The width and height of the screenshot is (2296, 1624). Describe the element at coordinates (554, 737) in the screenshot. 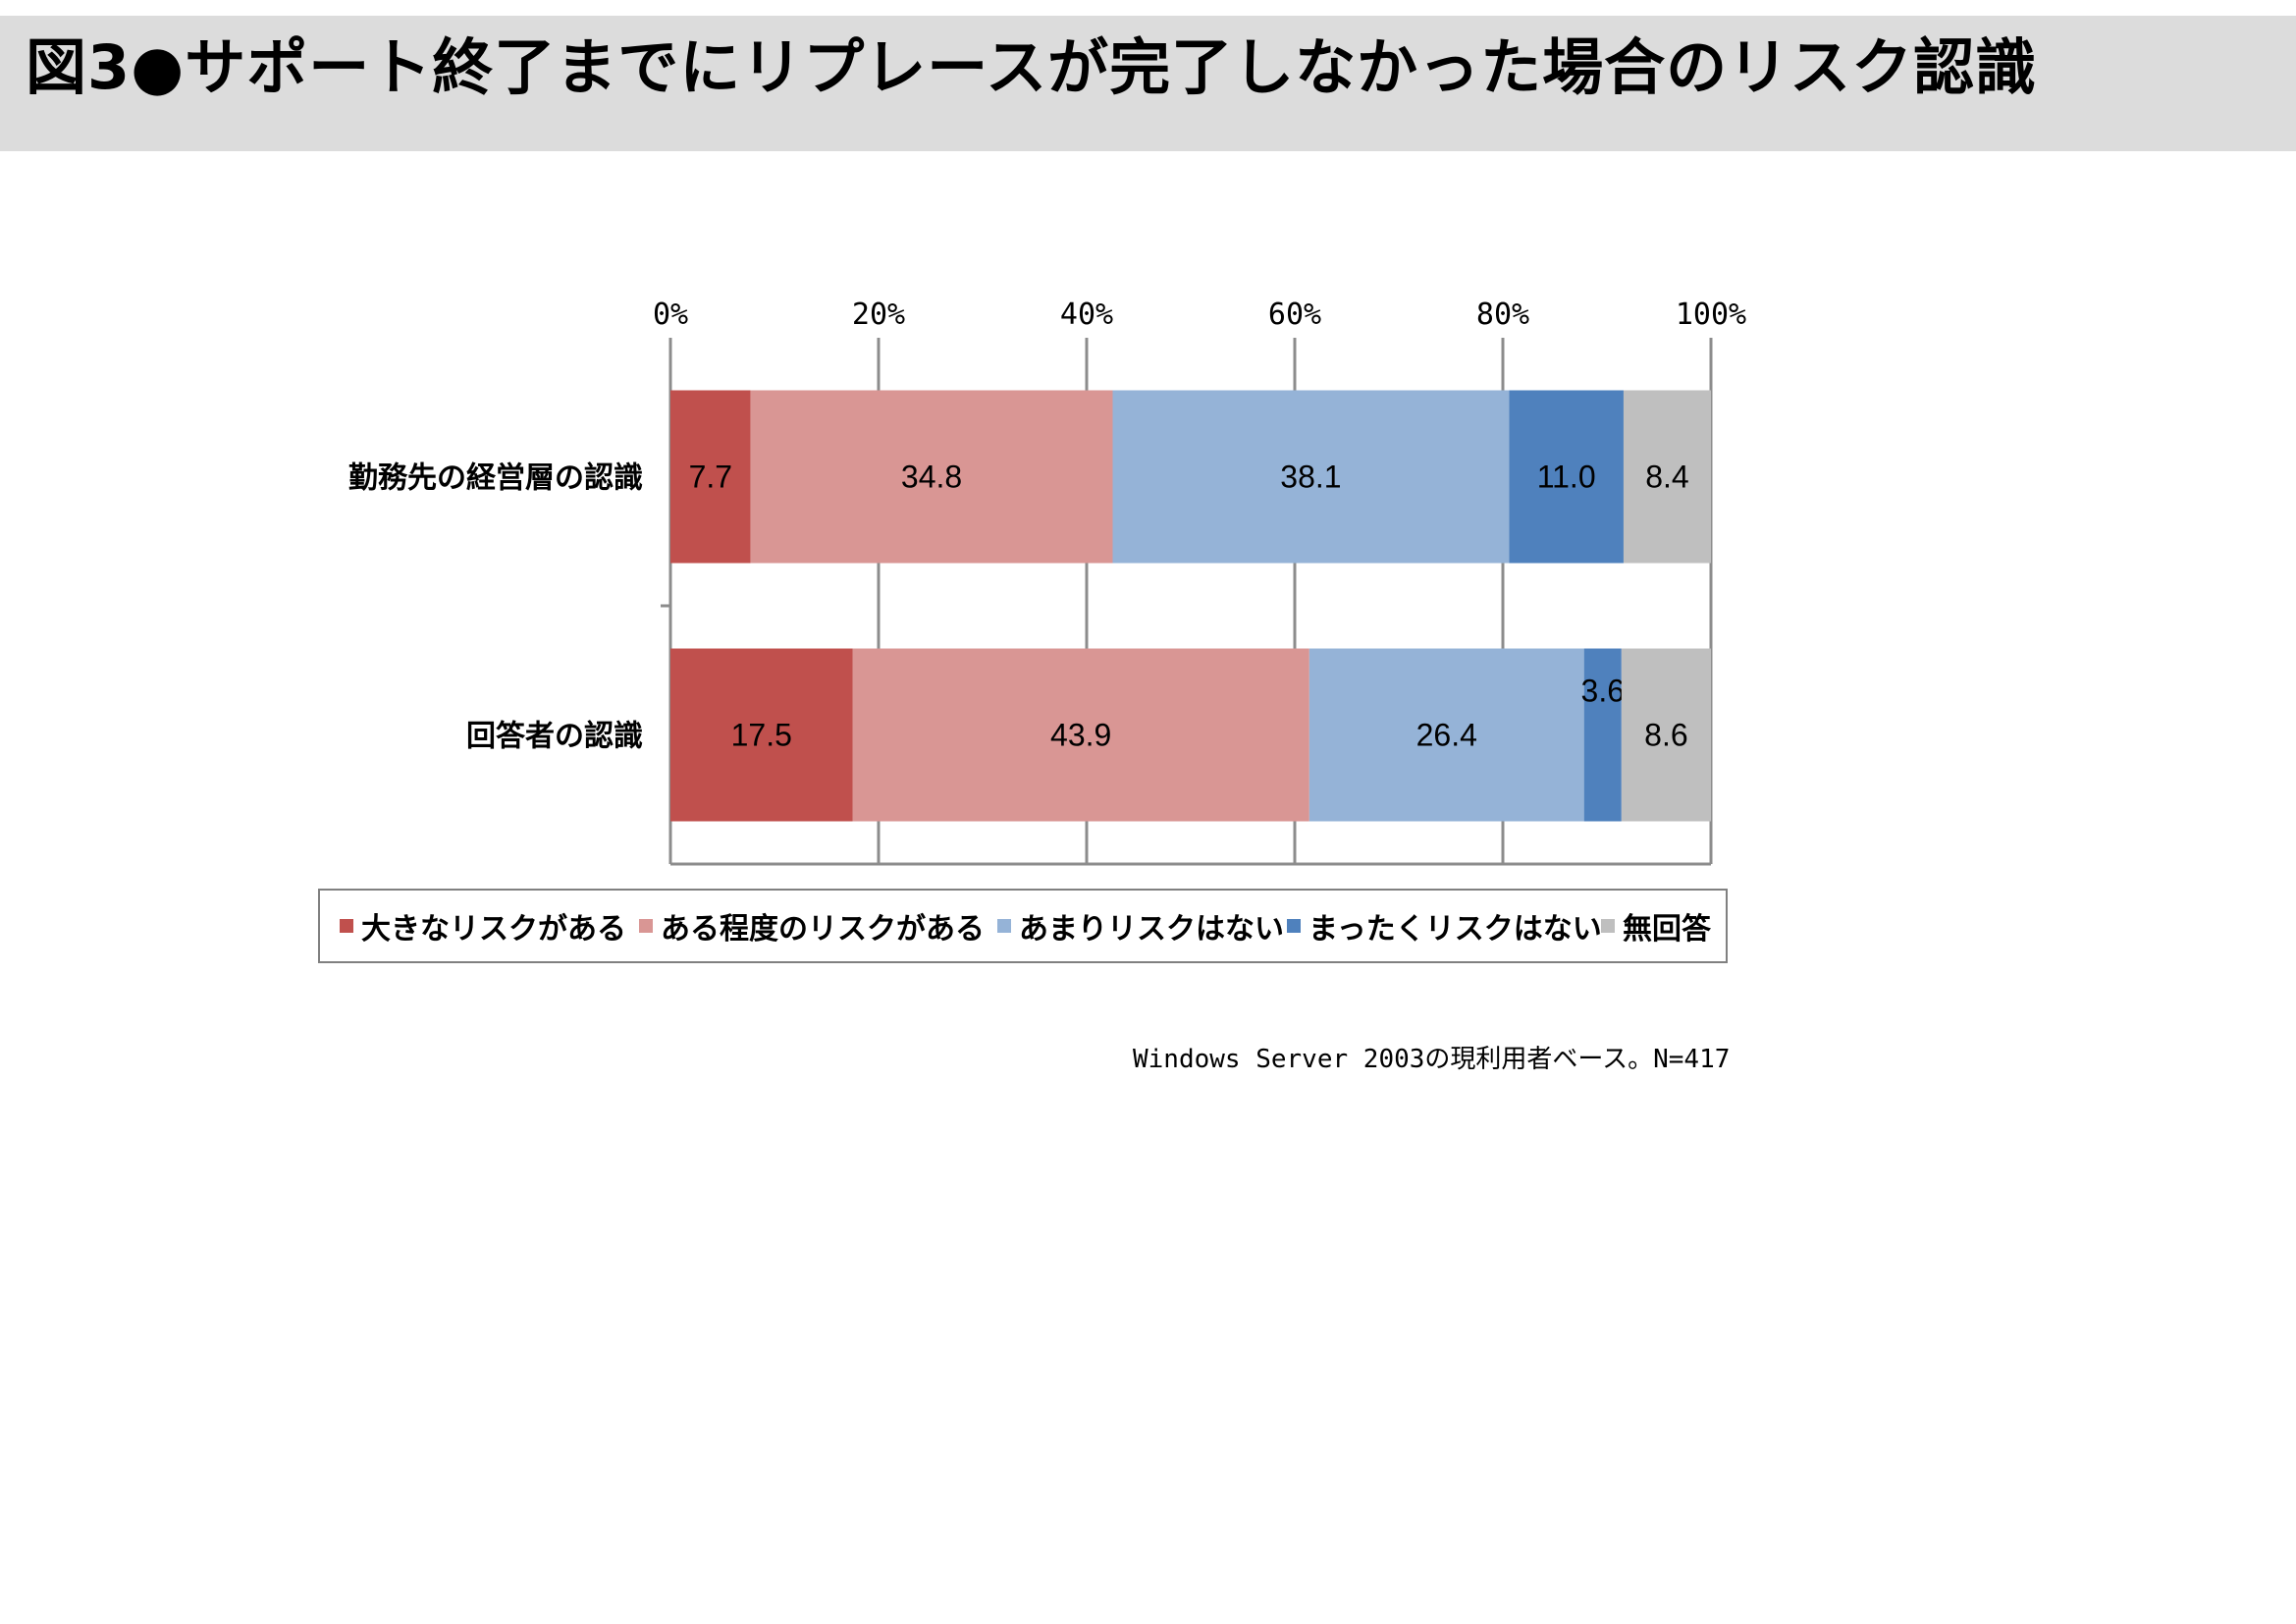

I see `category-label: 回答者の認識` at that location.